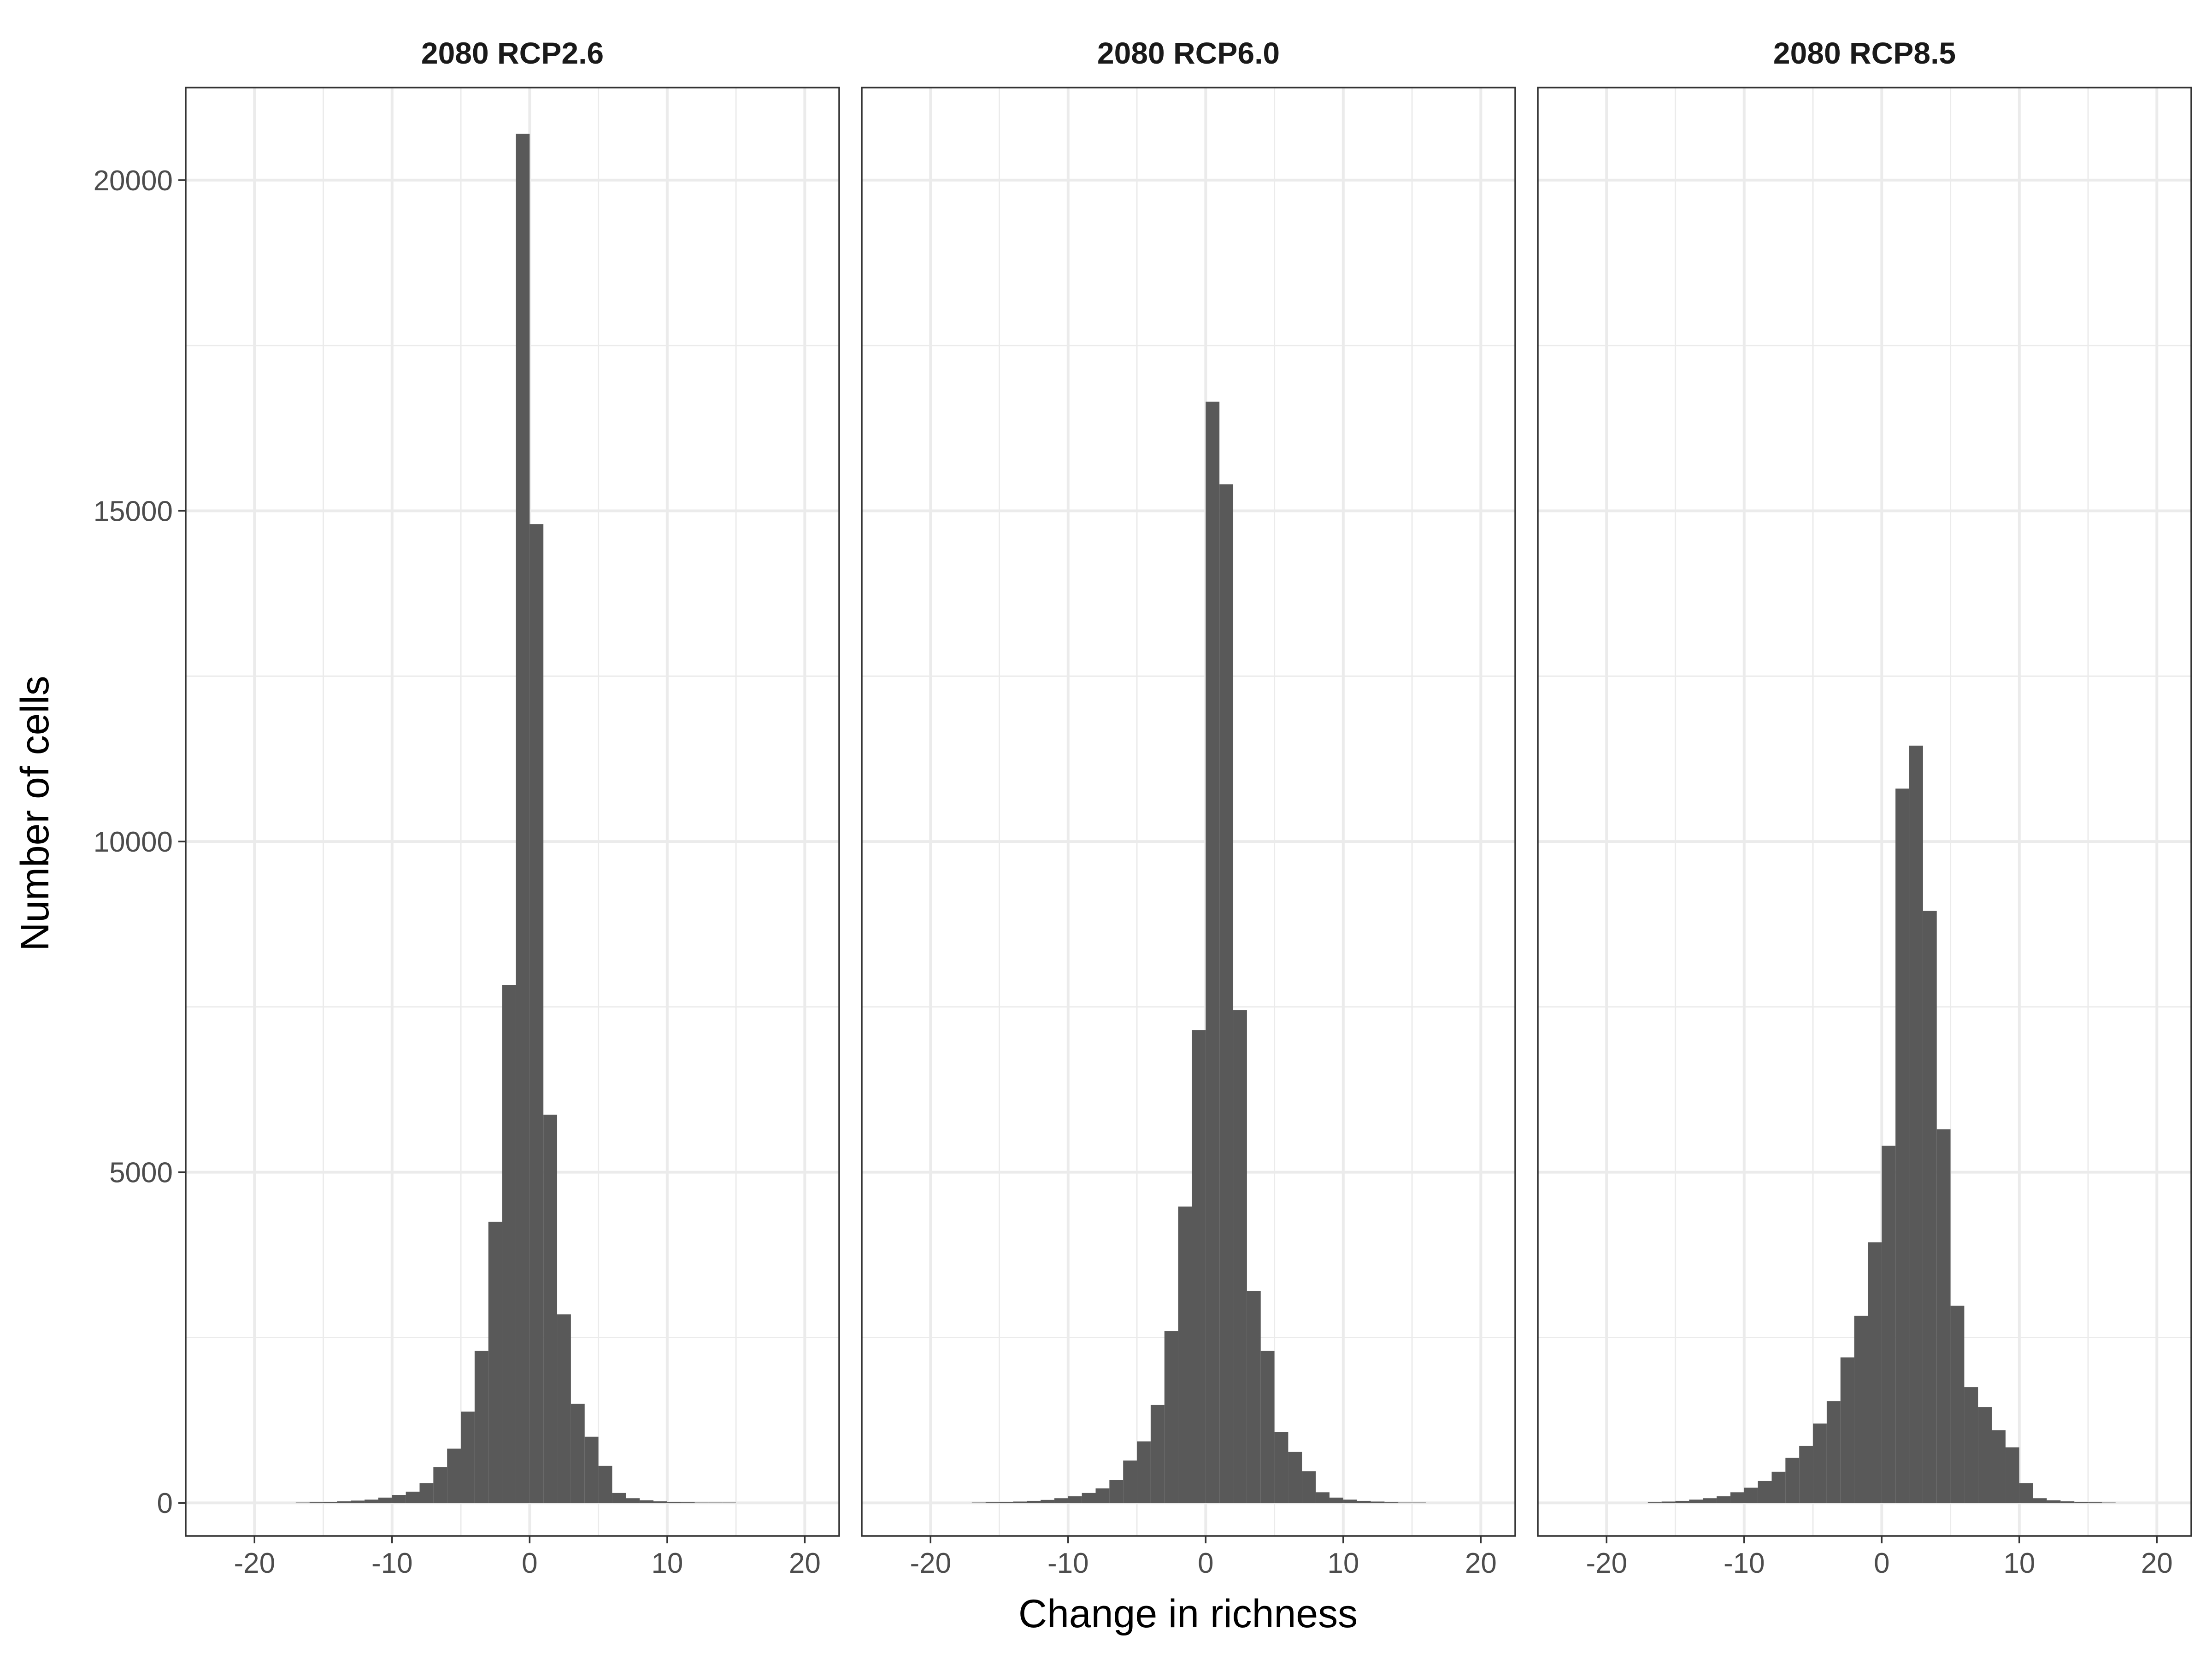  I want to click on x-tick-label: -10, so click(1068, 1563).